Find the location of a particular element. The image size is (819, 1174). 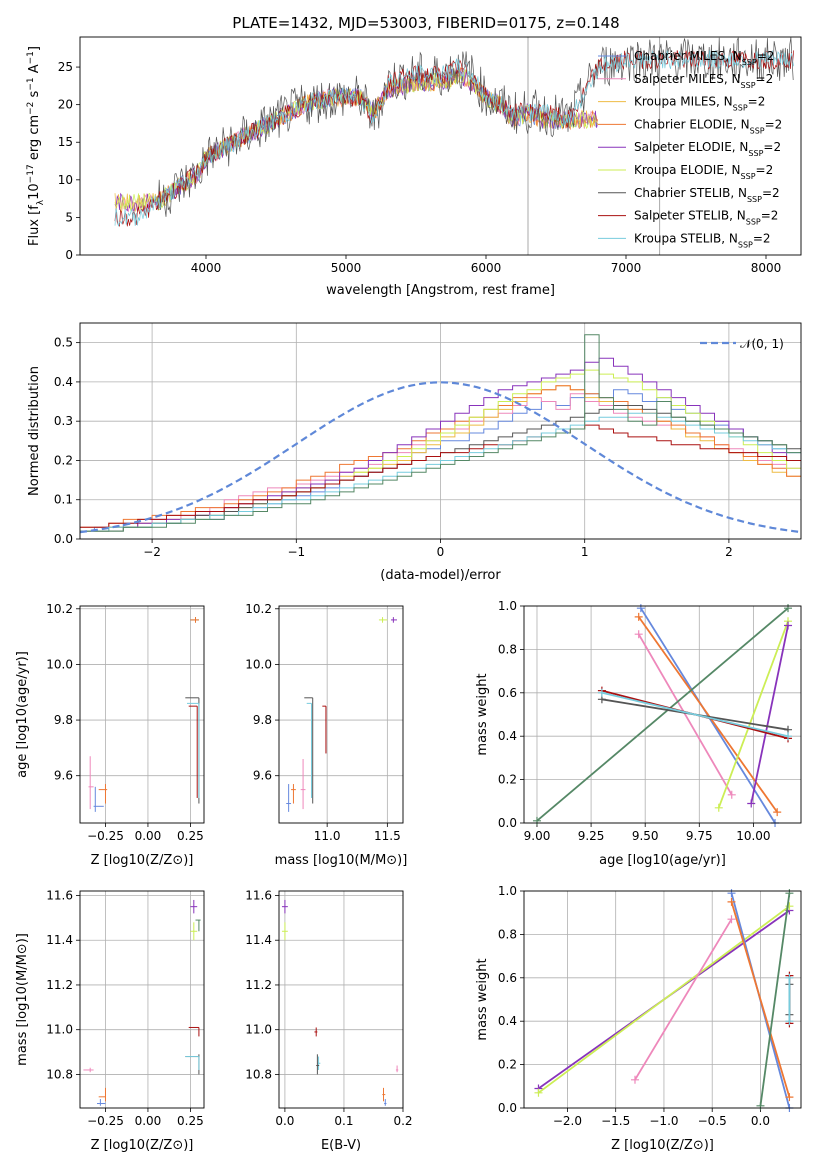

residuals-ytick-label: 0.5 is located at coordinates (63, 343).